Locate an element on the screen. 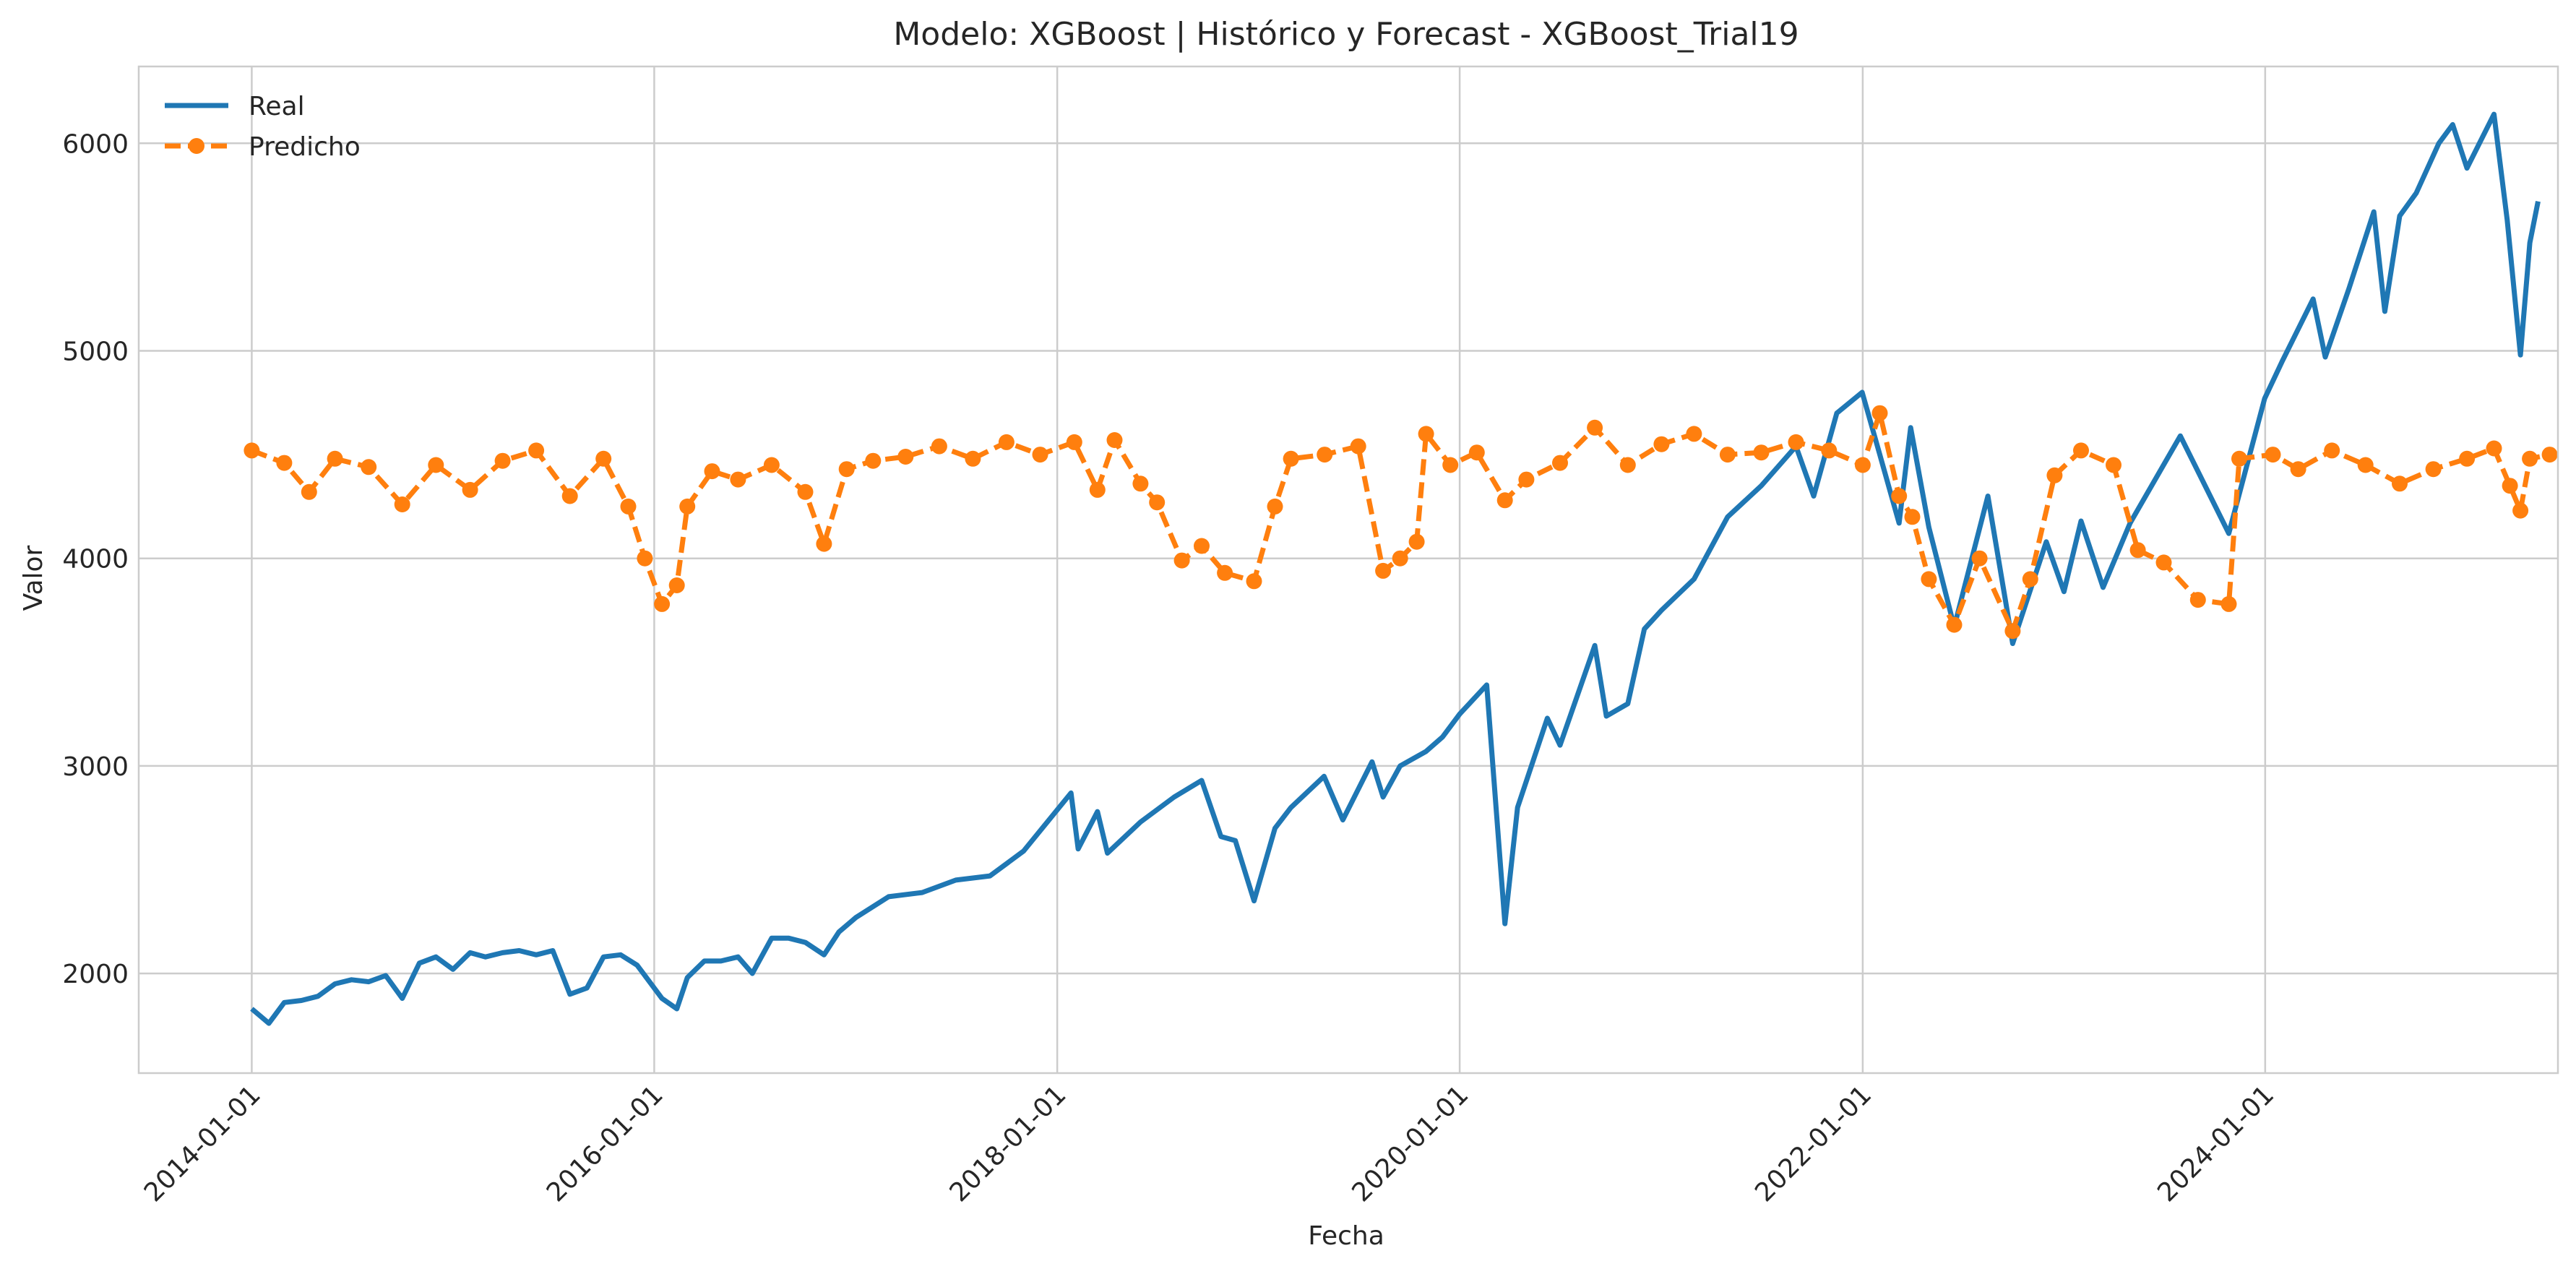 Image resolution: width=2576 pixels, height=1274 pixels. y-axis-label: Valor is located at coordinates (33, 578).